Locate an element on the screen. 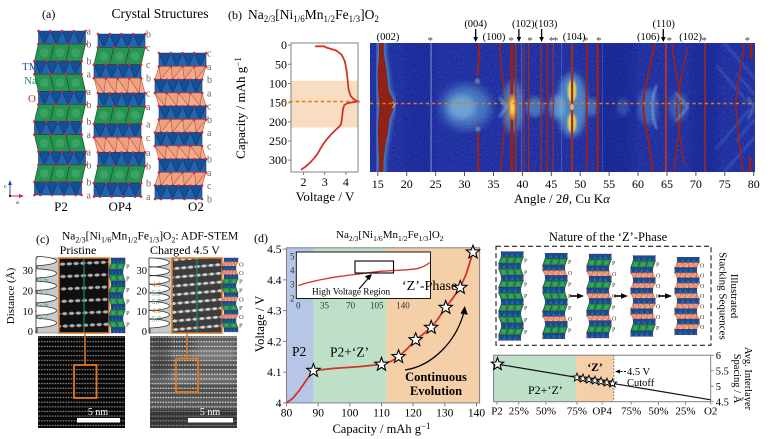 The height and width of the screenshot is (439, 784). svg-text: O2 is located at coordinates (196, 206).